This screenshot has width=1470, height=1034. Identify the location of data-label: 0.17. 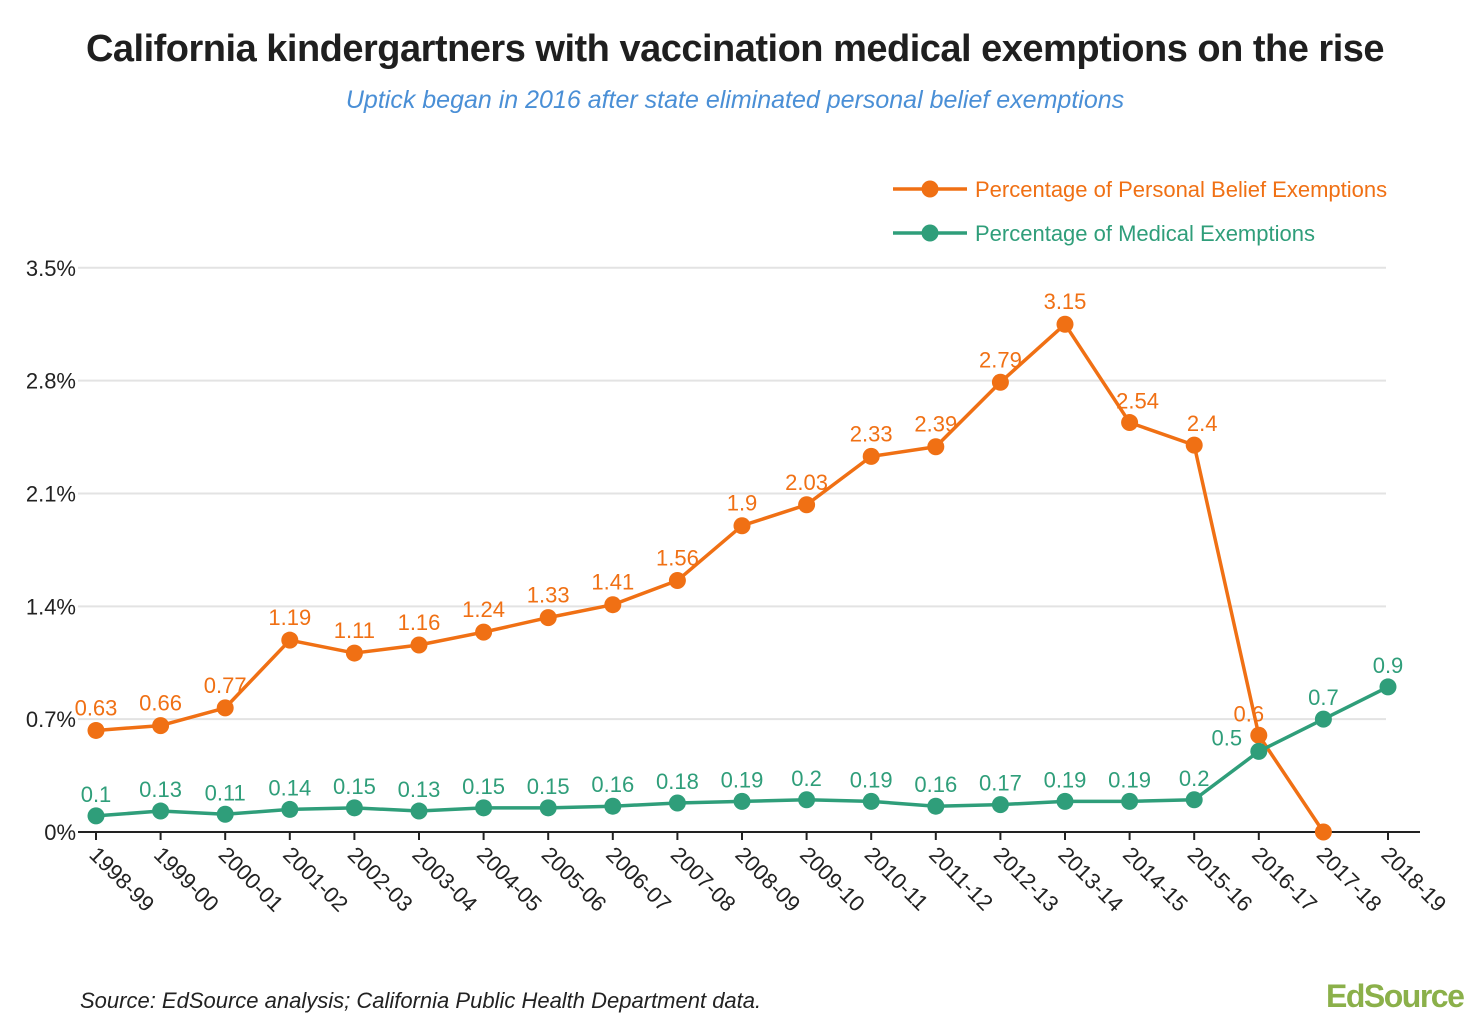
(1000, 783).